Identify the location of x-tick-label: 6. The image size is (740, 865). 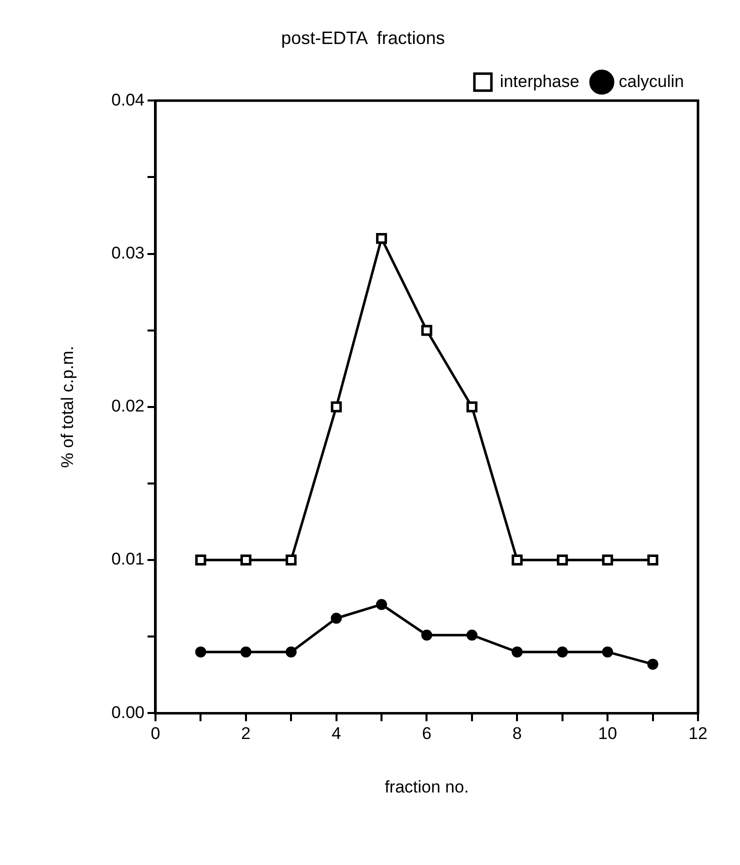
(427, 734).